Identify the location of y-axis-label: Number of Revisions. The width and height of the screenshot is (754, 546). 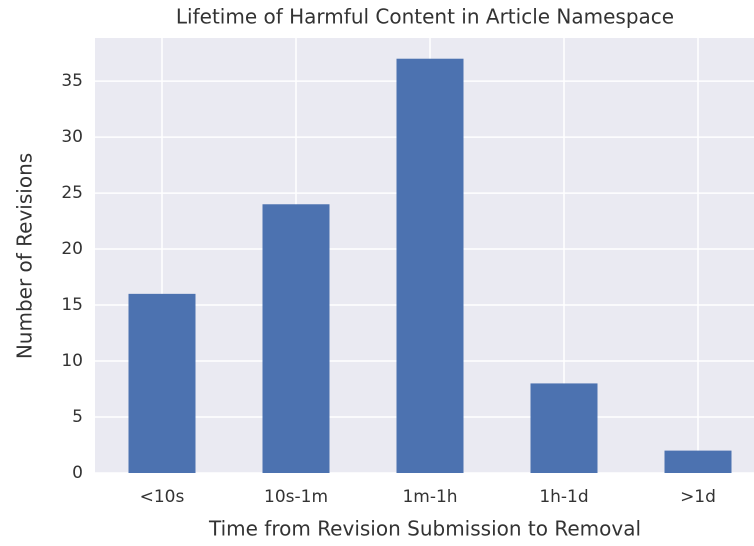
(25, 256).